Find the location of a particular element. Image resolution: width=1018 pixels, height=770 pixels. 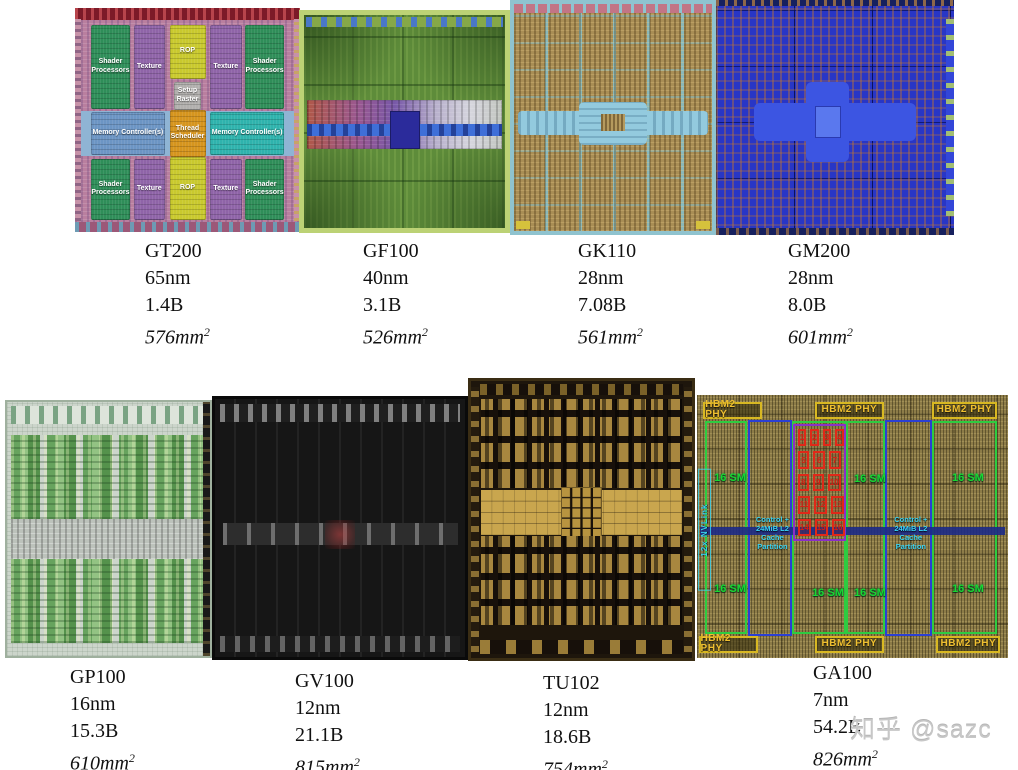

gk110-top-strip is located at coordinates (613, 9).